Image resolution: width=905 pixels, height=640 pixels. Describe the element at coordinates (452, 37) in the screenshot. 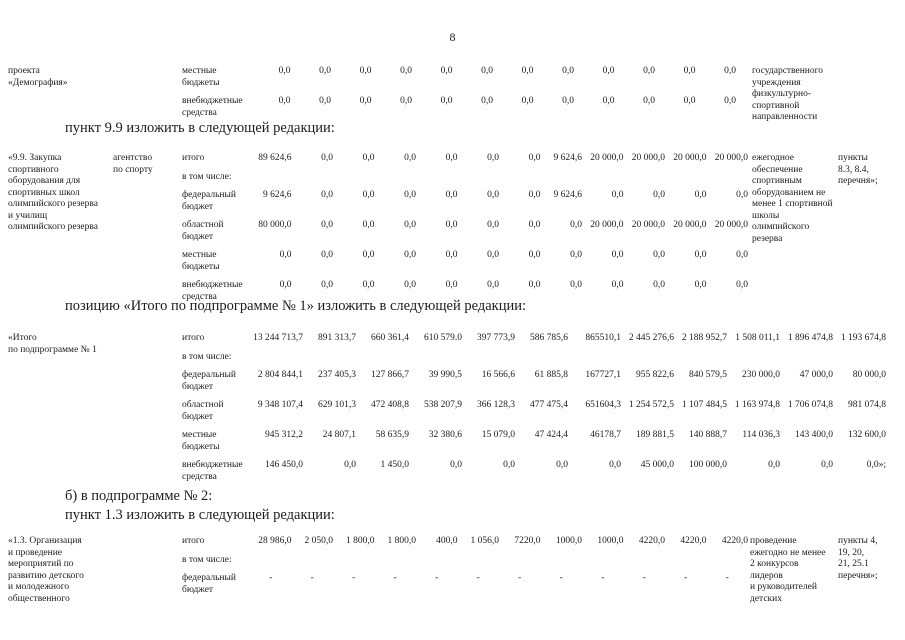

I see `page-number: 8` at that location.